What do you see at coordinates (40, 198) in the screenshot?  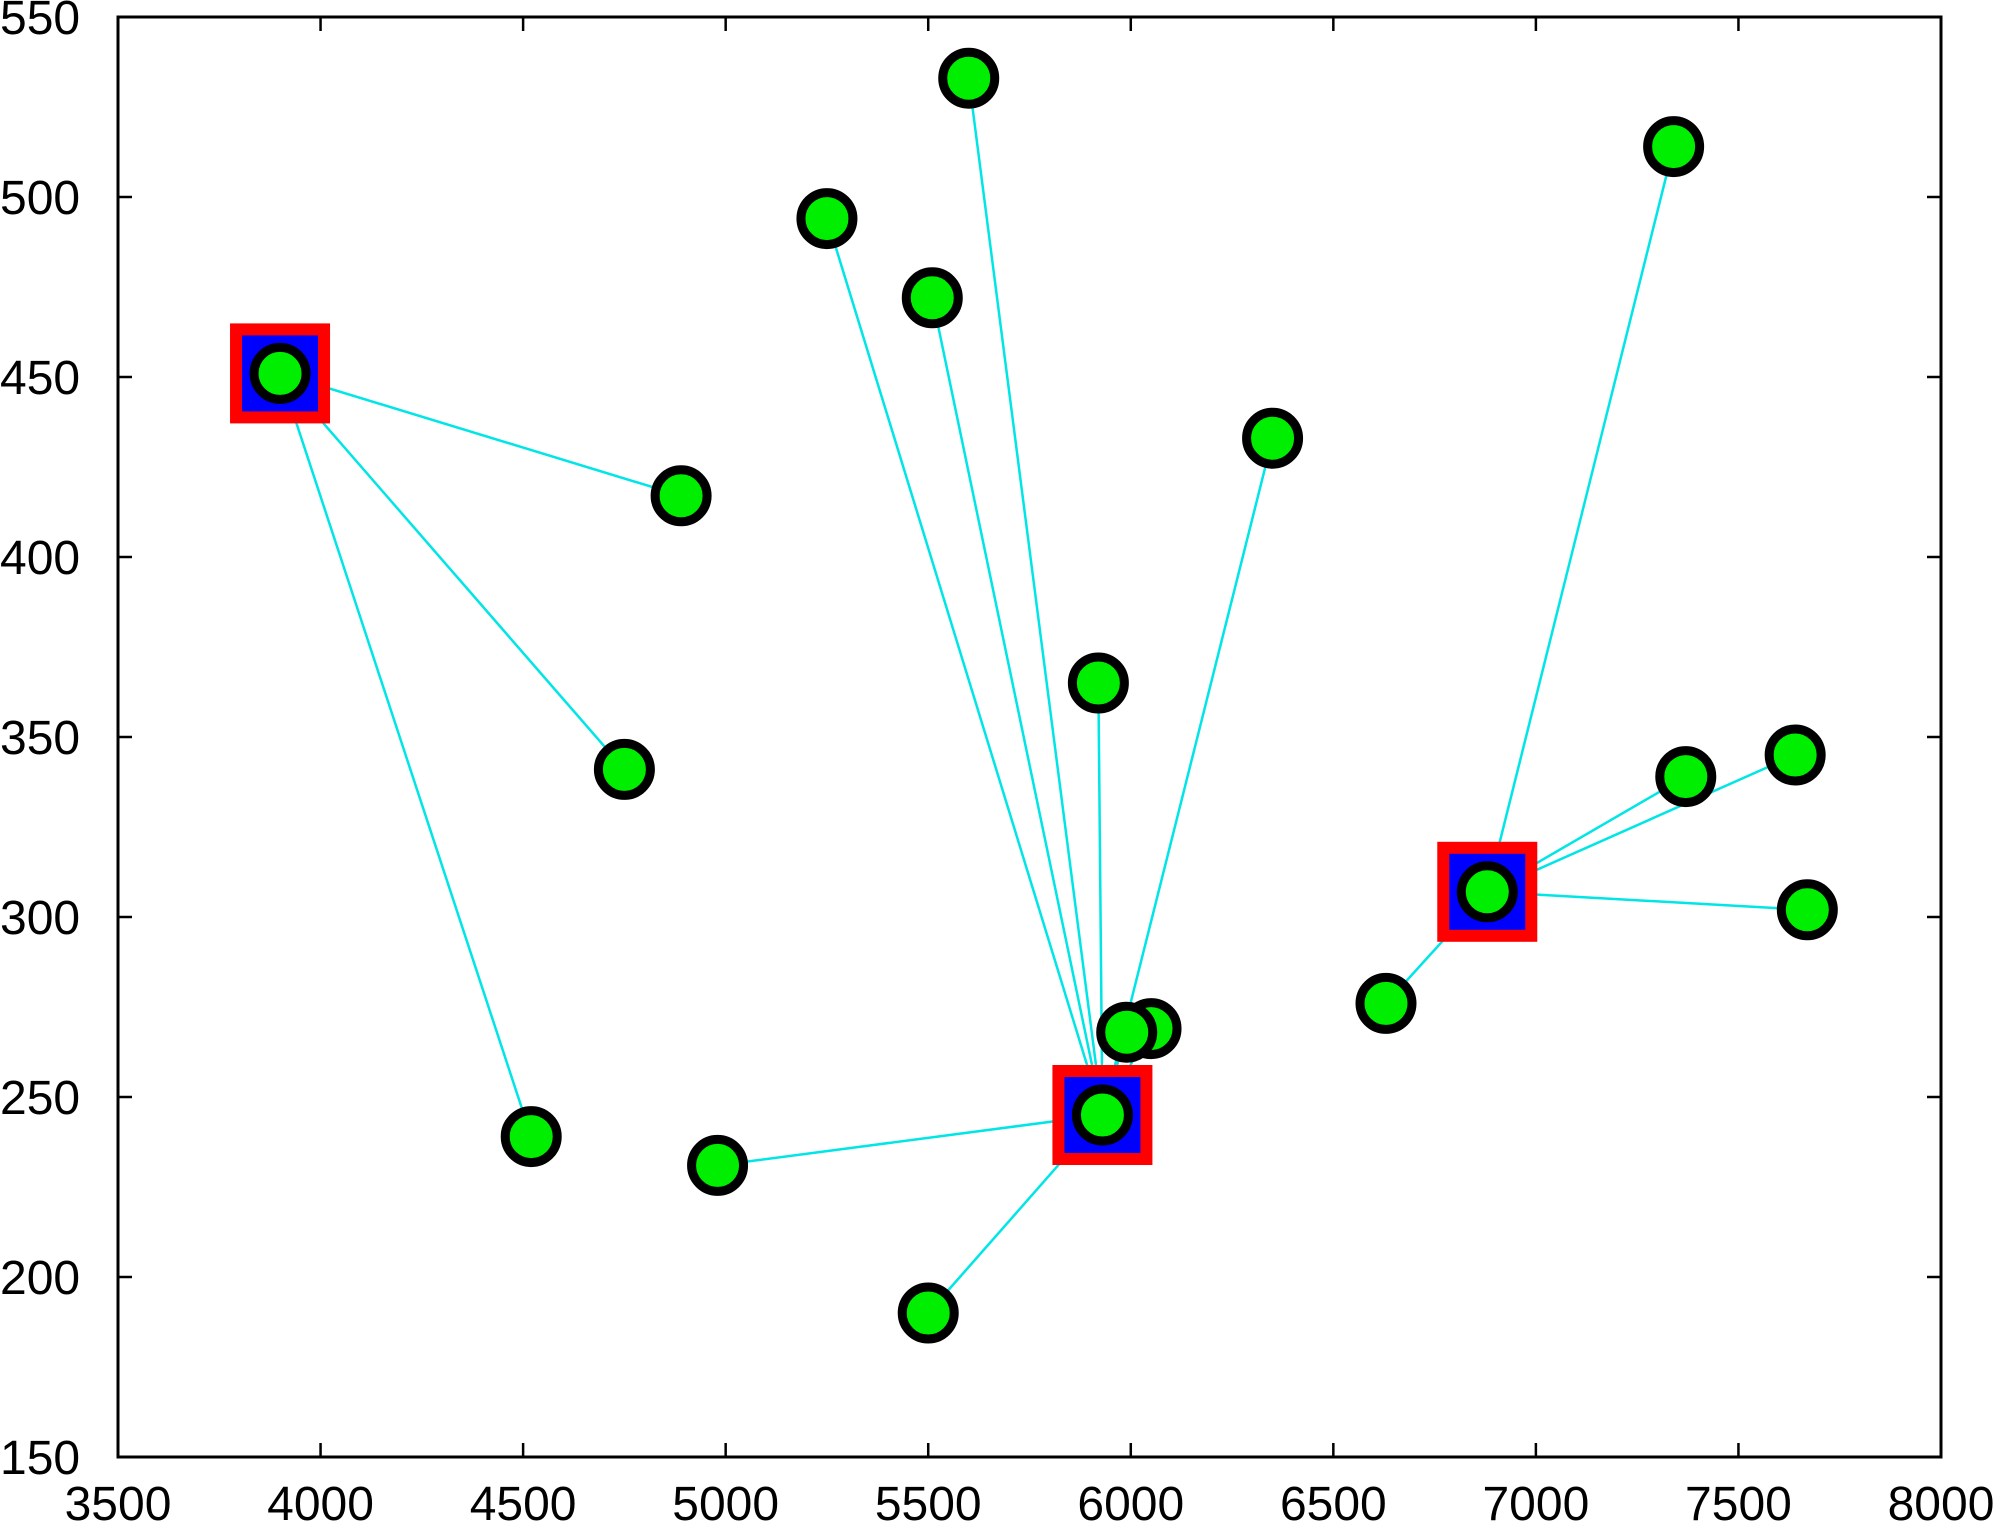 I see `y-tick-label: 500` at bounding box center [40, 198].